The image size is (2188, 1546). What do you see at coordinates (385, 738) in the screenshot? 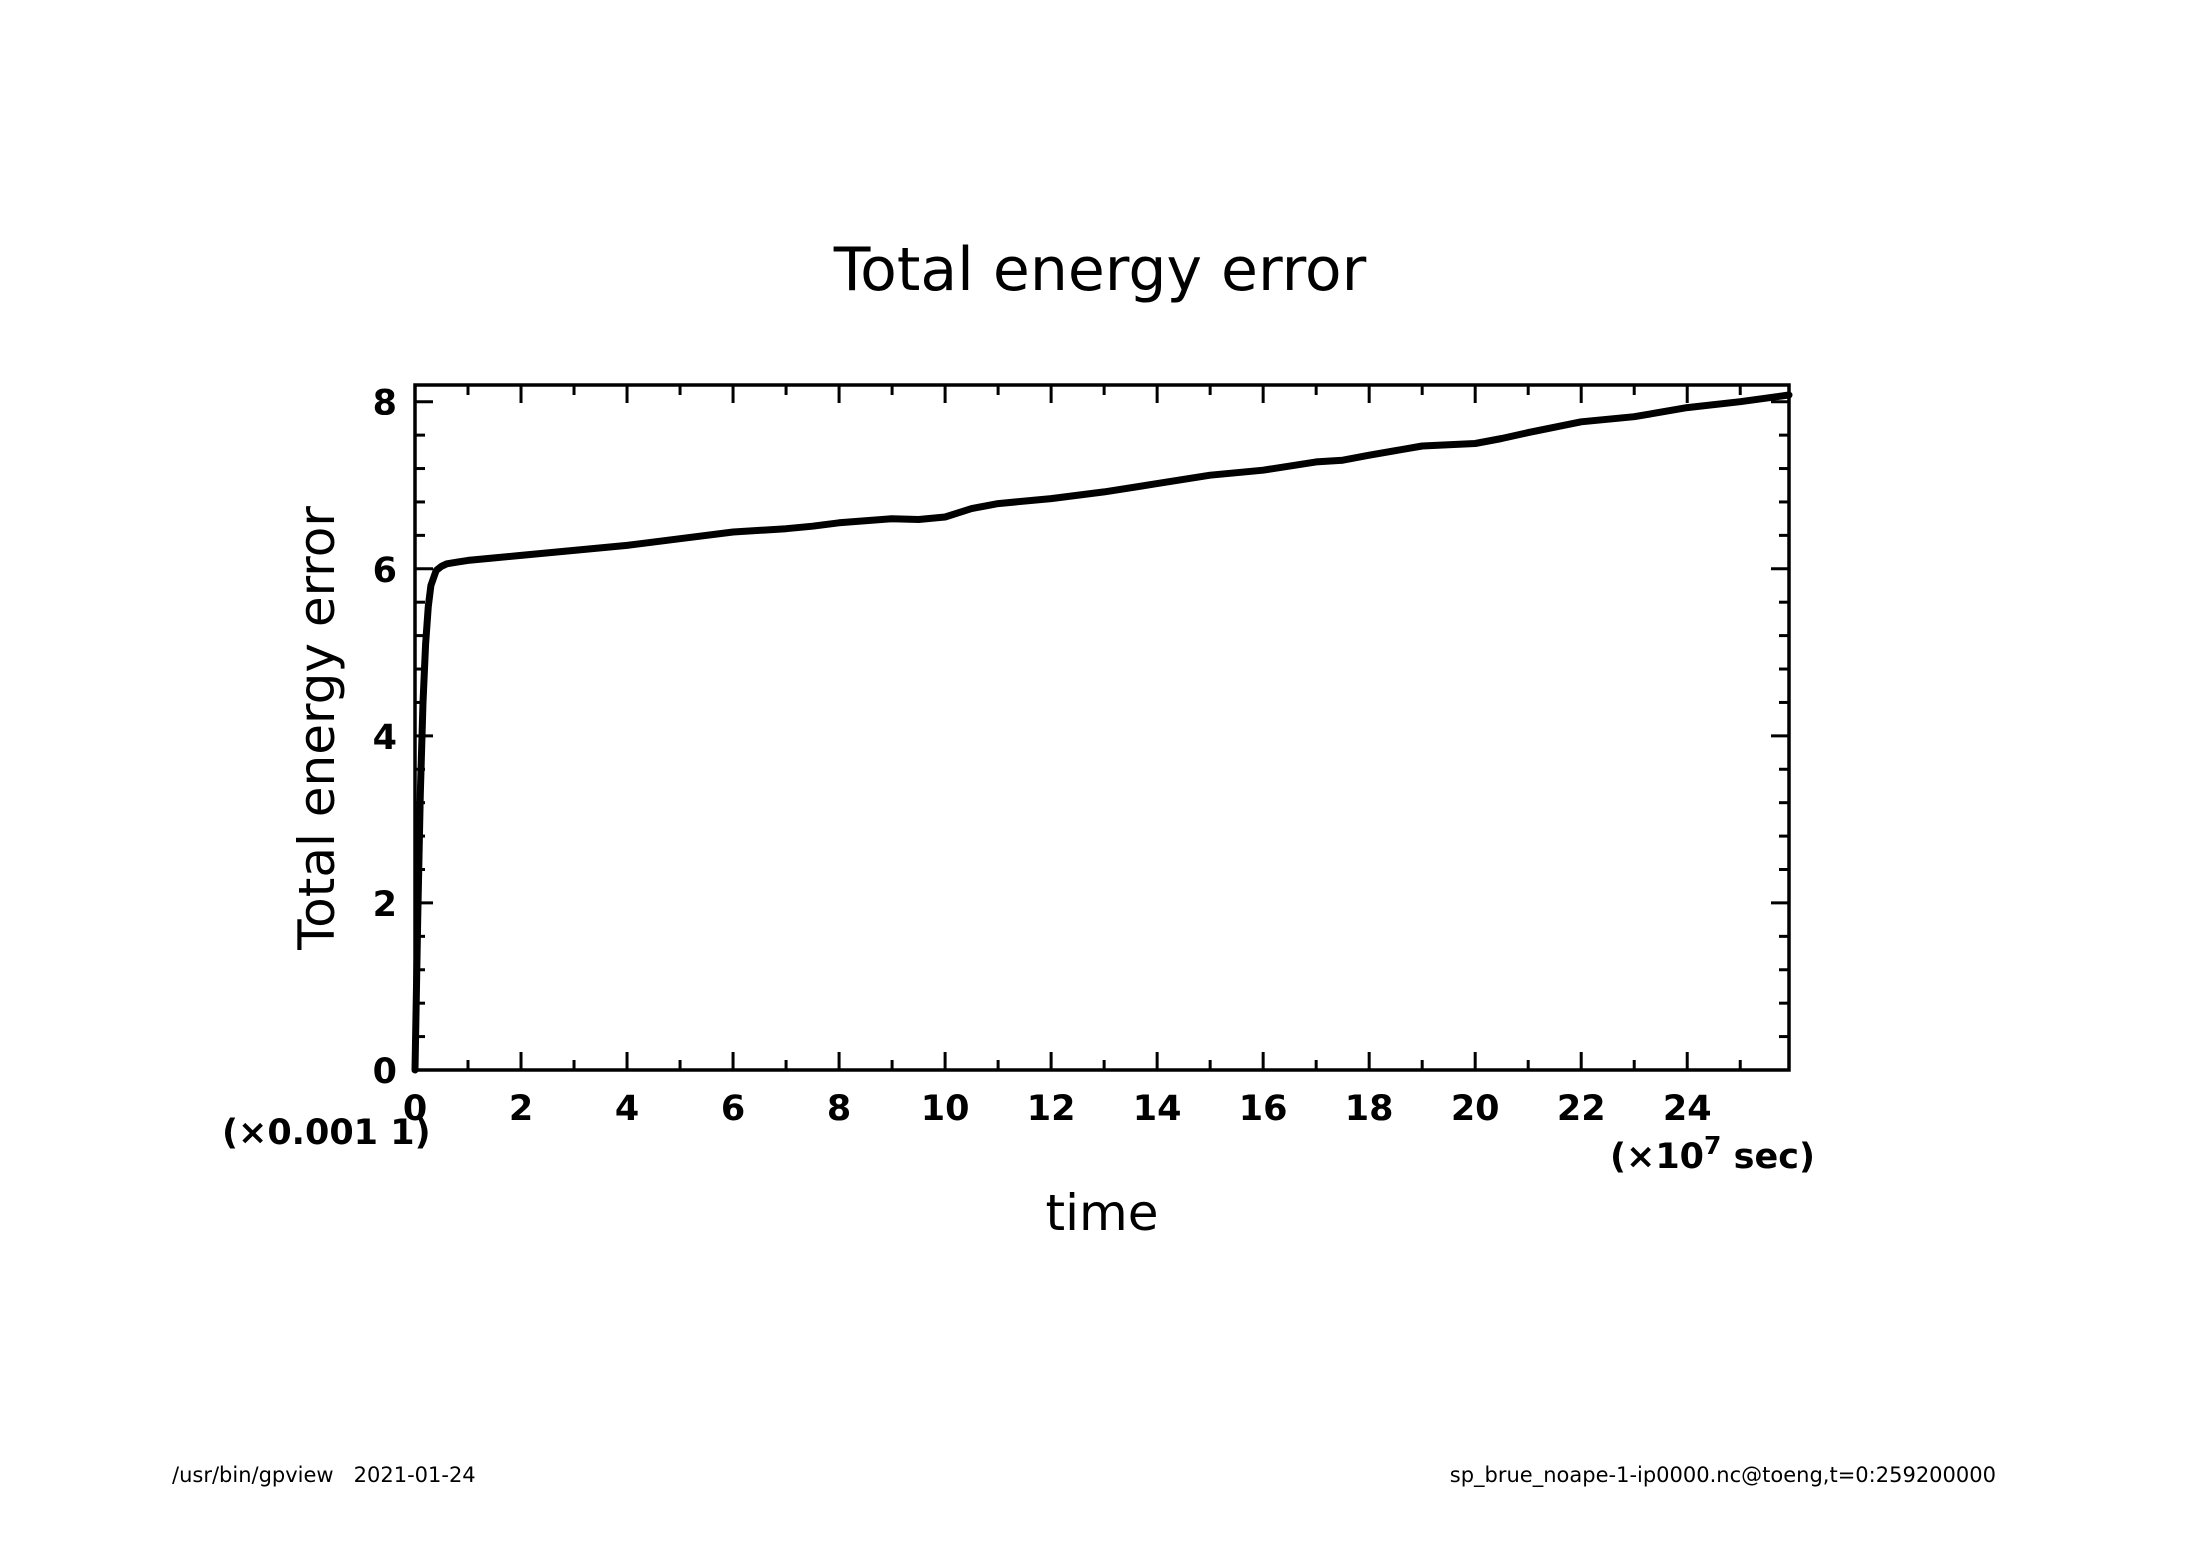
I see `y-tick-label: 4` at bounding box center [385, 738].